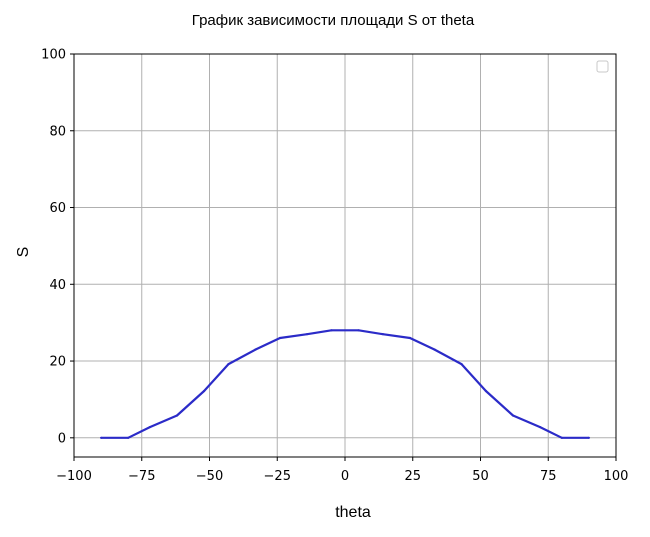  What do you see at coordinates (57, 362) in the screenshot?
I see `y-tick-label: 20` at bounding box center [57, 362].